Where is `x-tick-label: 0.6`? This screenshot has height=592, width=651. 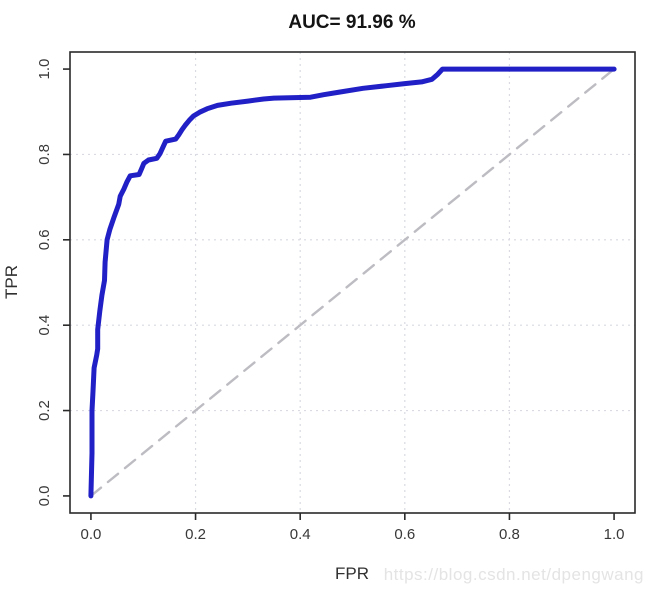 x-tick-label: 0.6 is located at coordinates (404, 534).